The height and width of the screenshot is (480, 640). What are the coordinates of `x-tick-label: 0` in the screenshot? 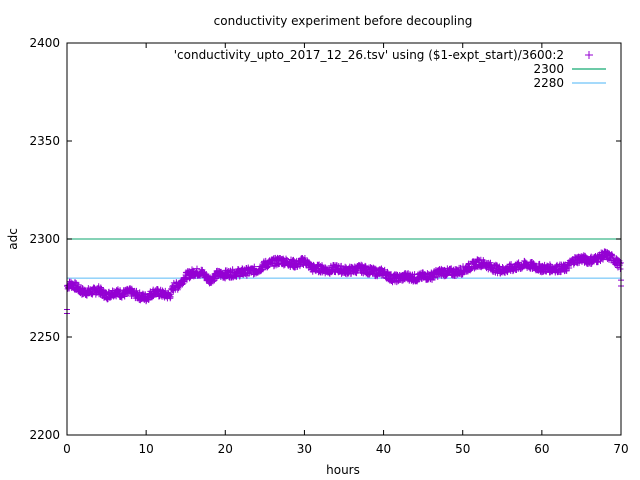 It's located at (67, 449).